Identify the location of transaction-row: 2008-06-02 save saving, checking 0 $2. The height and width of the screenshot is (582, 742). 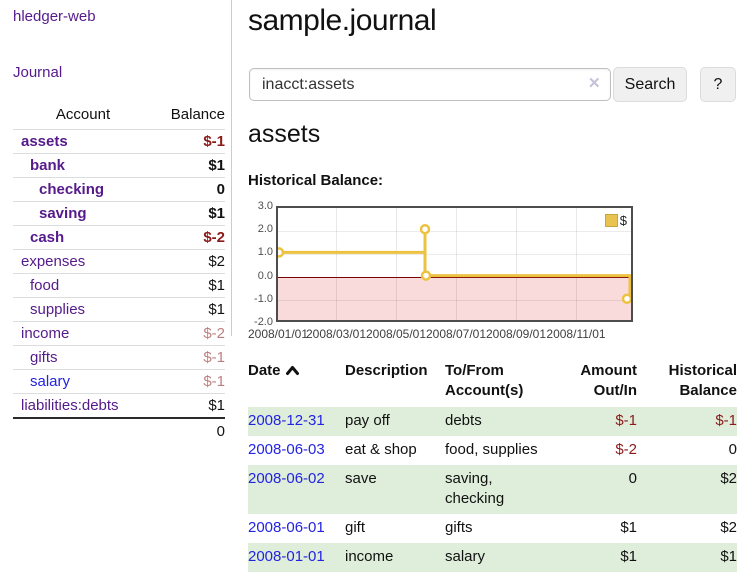
(492, 489).